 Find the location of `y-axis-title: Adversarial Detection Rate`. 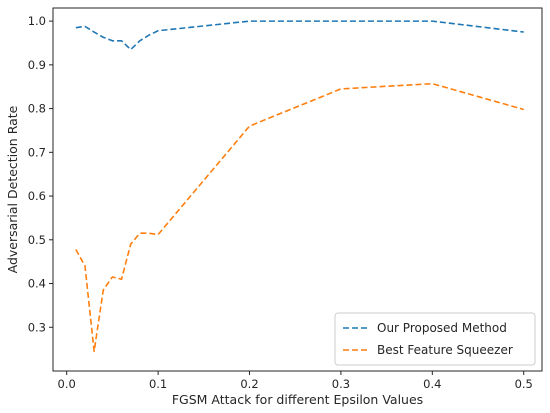

y-axis-title: Adversarial Detection Rate is located at coordinates (12, 189).